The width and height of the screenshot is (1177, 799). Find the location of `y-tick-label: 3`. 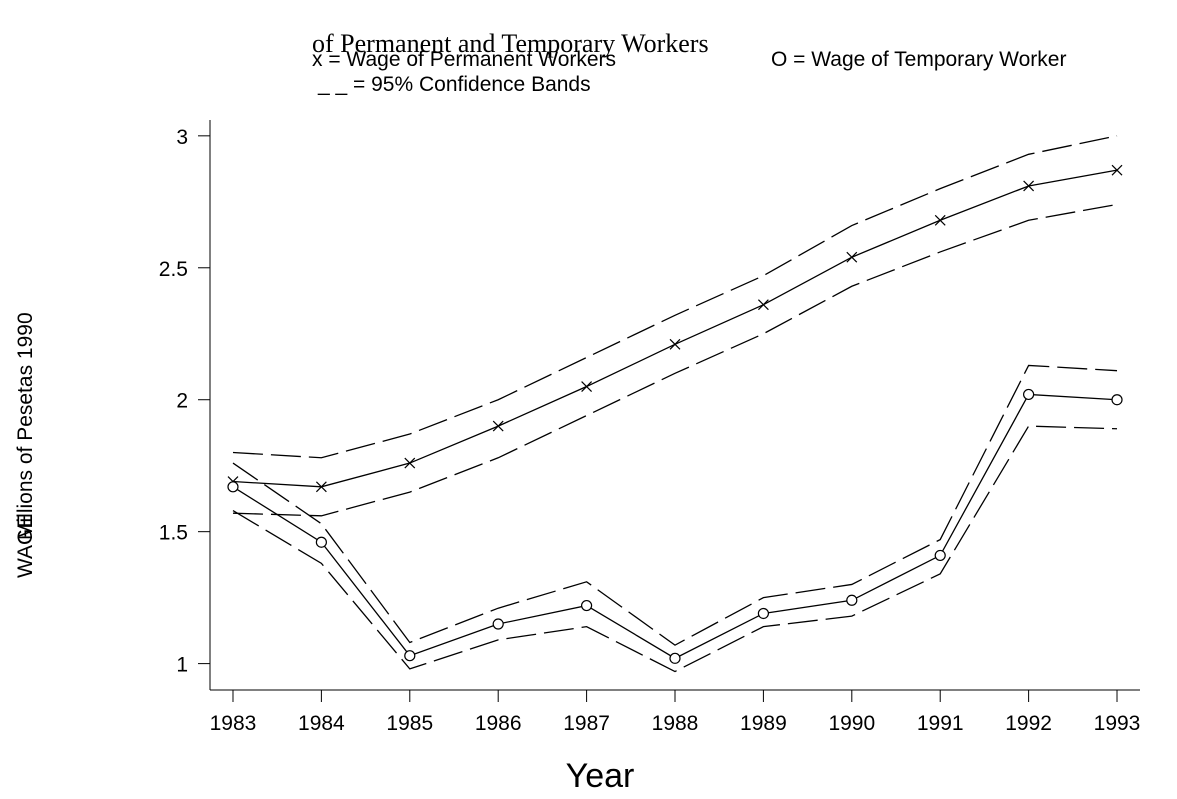

y-tick-label: 3 is located at coordinates (182, 137).